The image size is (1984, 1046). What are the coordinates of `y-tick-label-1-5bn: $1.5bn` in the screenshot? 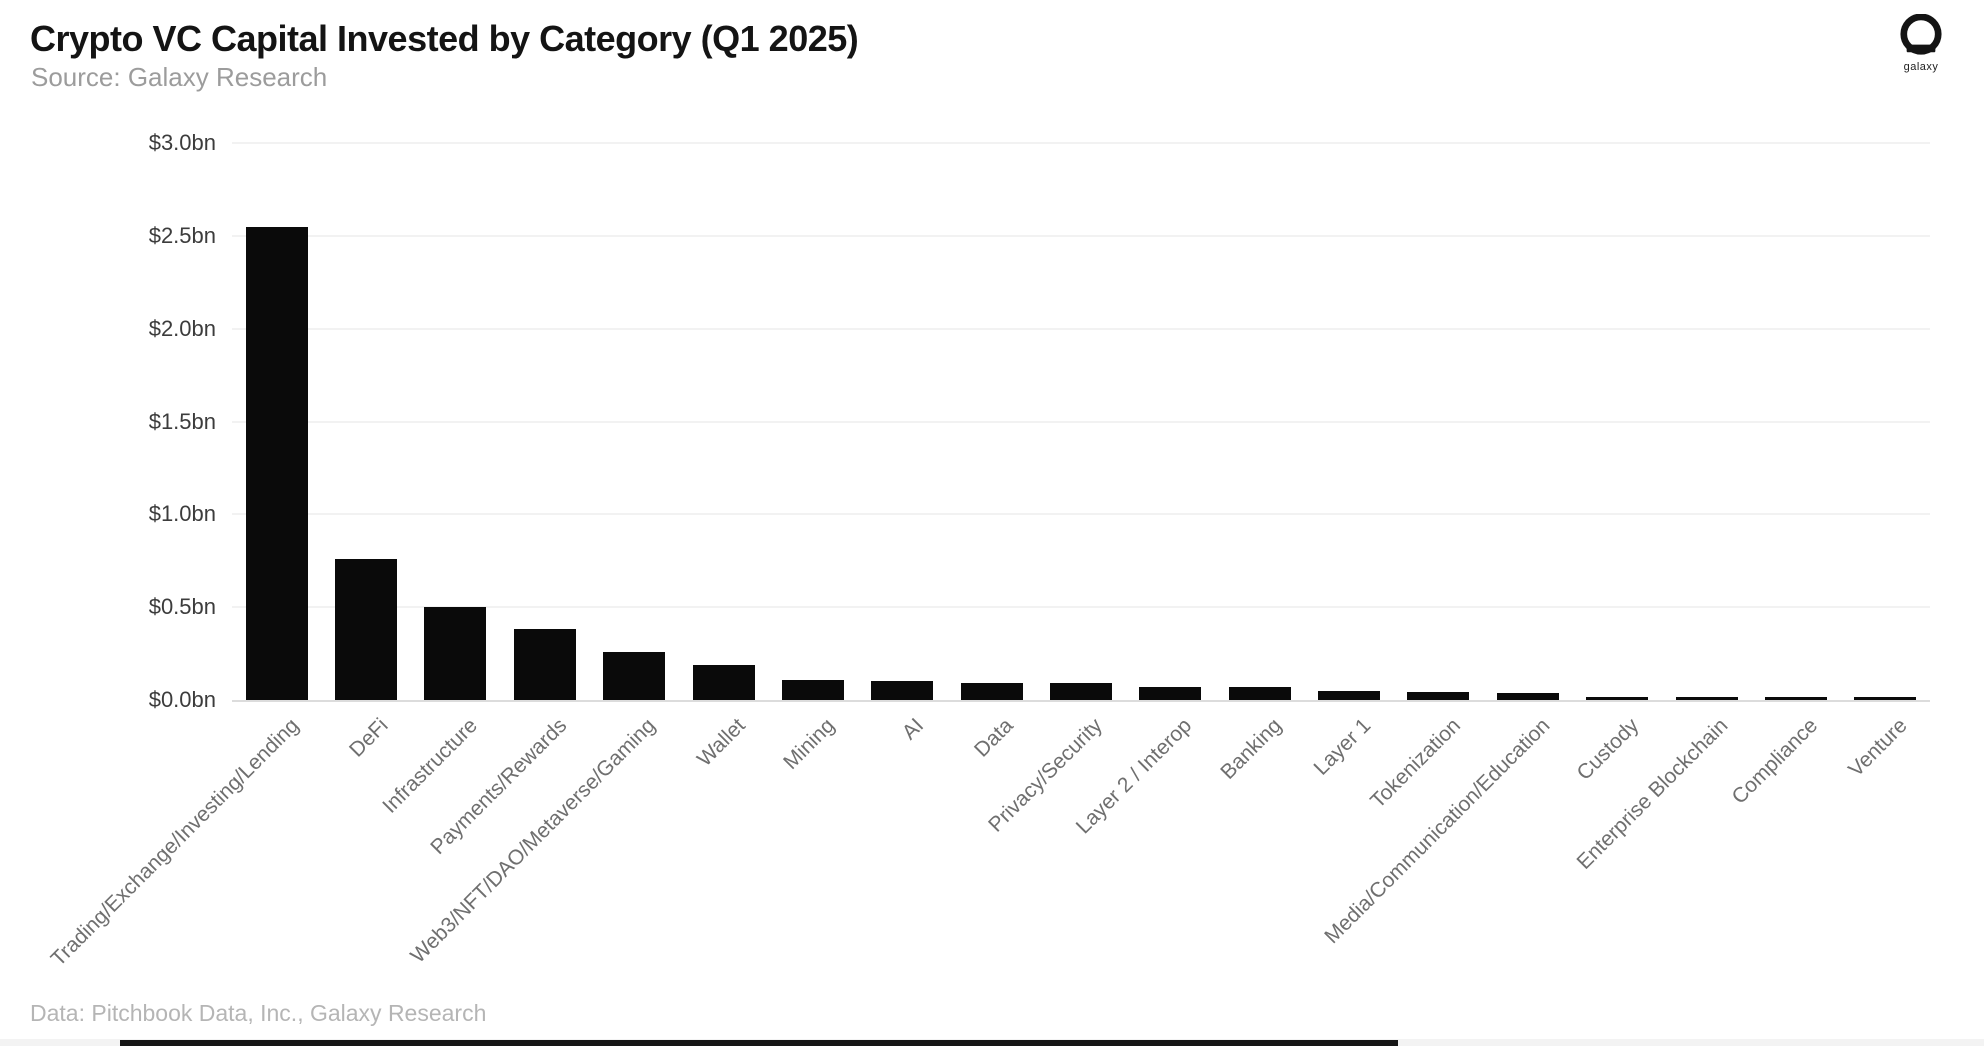 It's located at (182, 421).